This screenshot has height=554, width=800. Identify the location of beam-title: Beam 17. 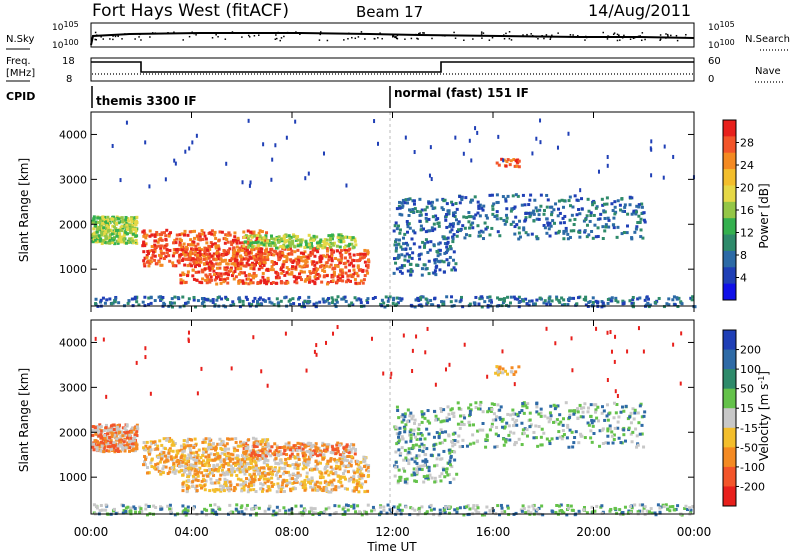
(389, 12).